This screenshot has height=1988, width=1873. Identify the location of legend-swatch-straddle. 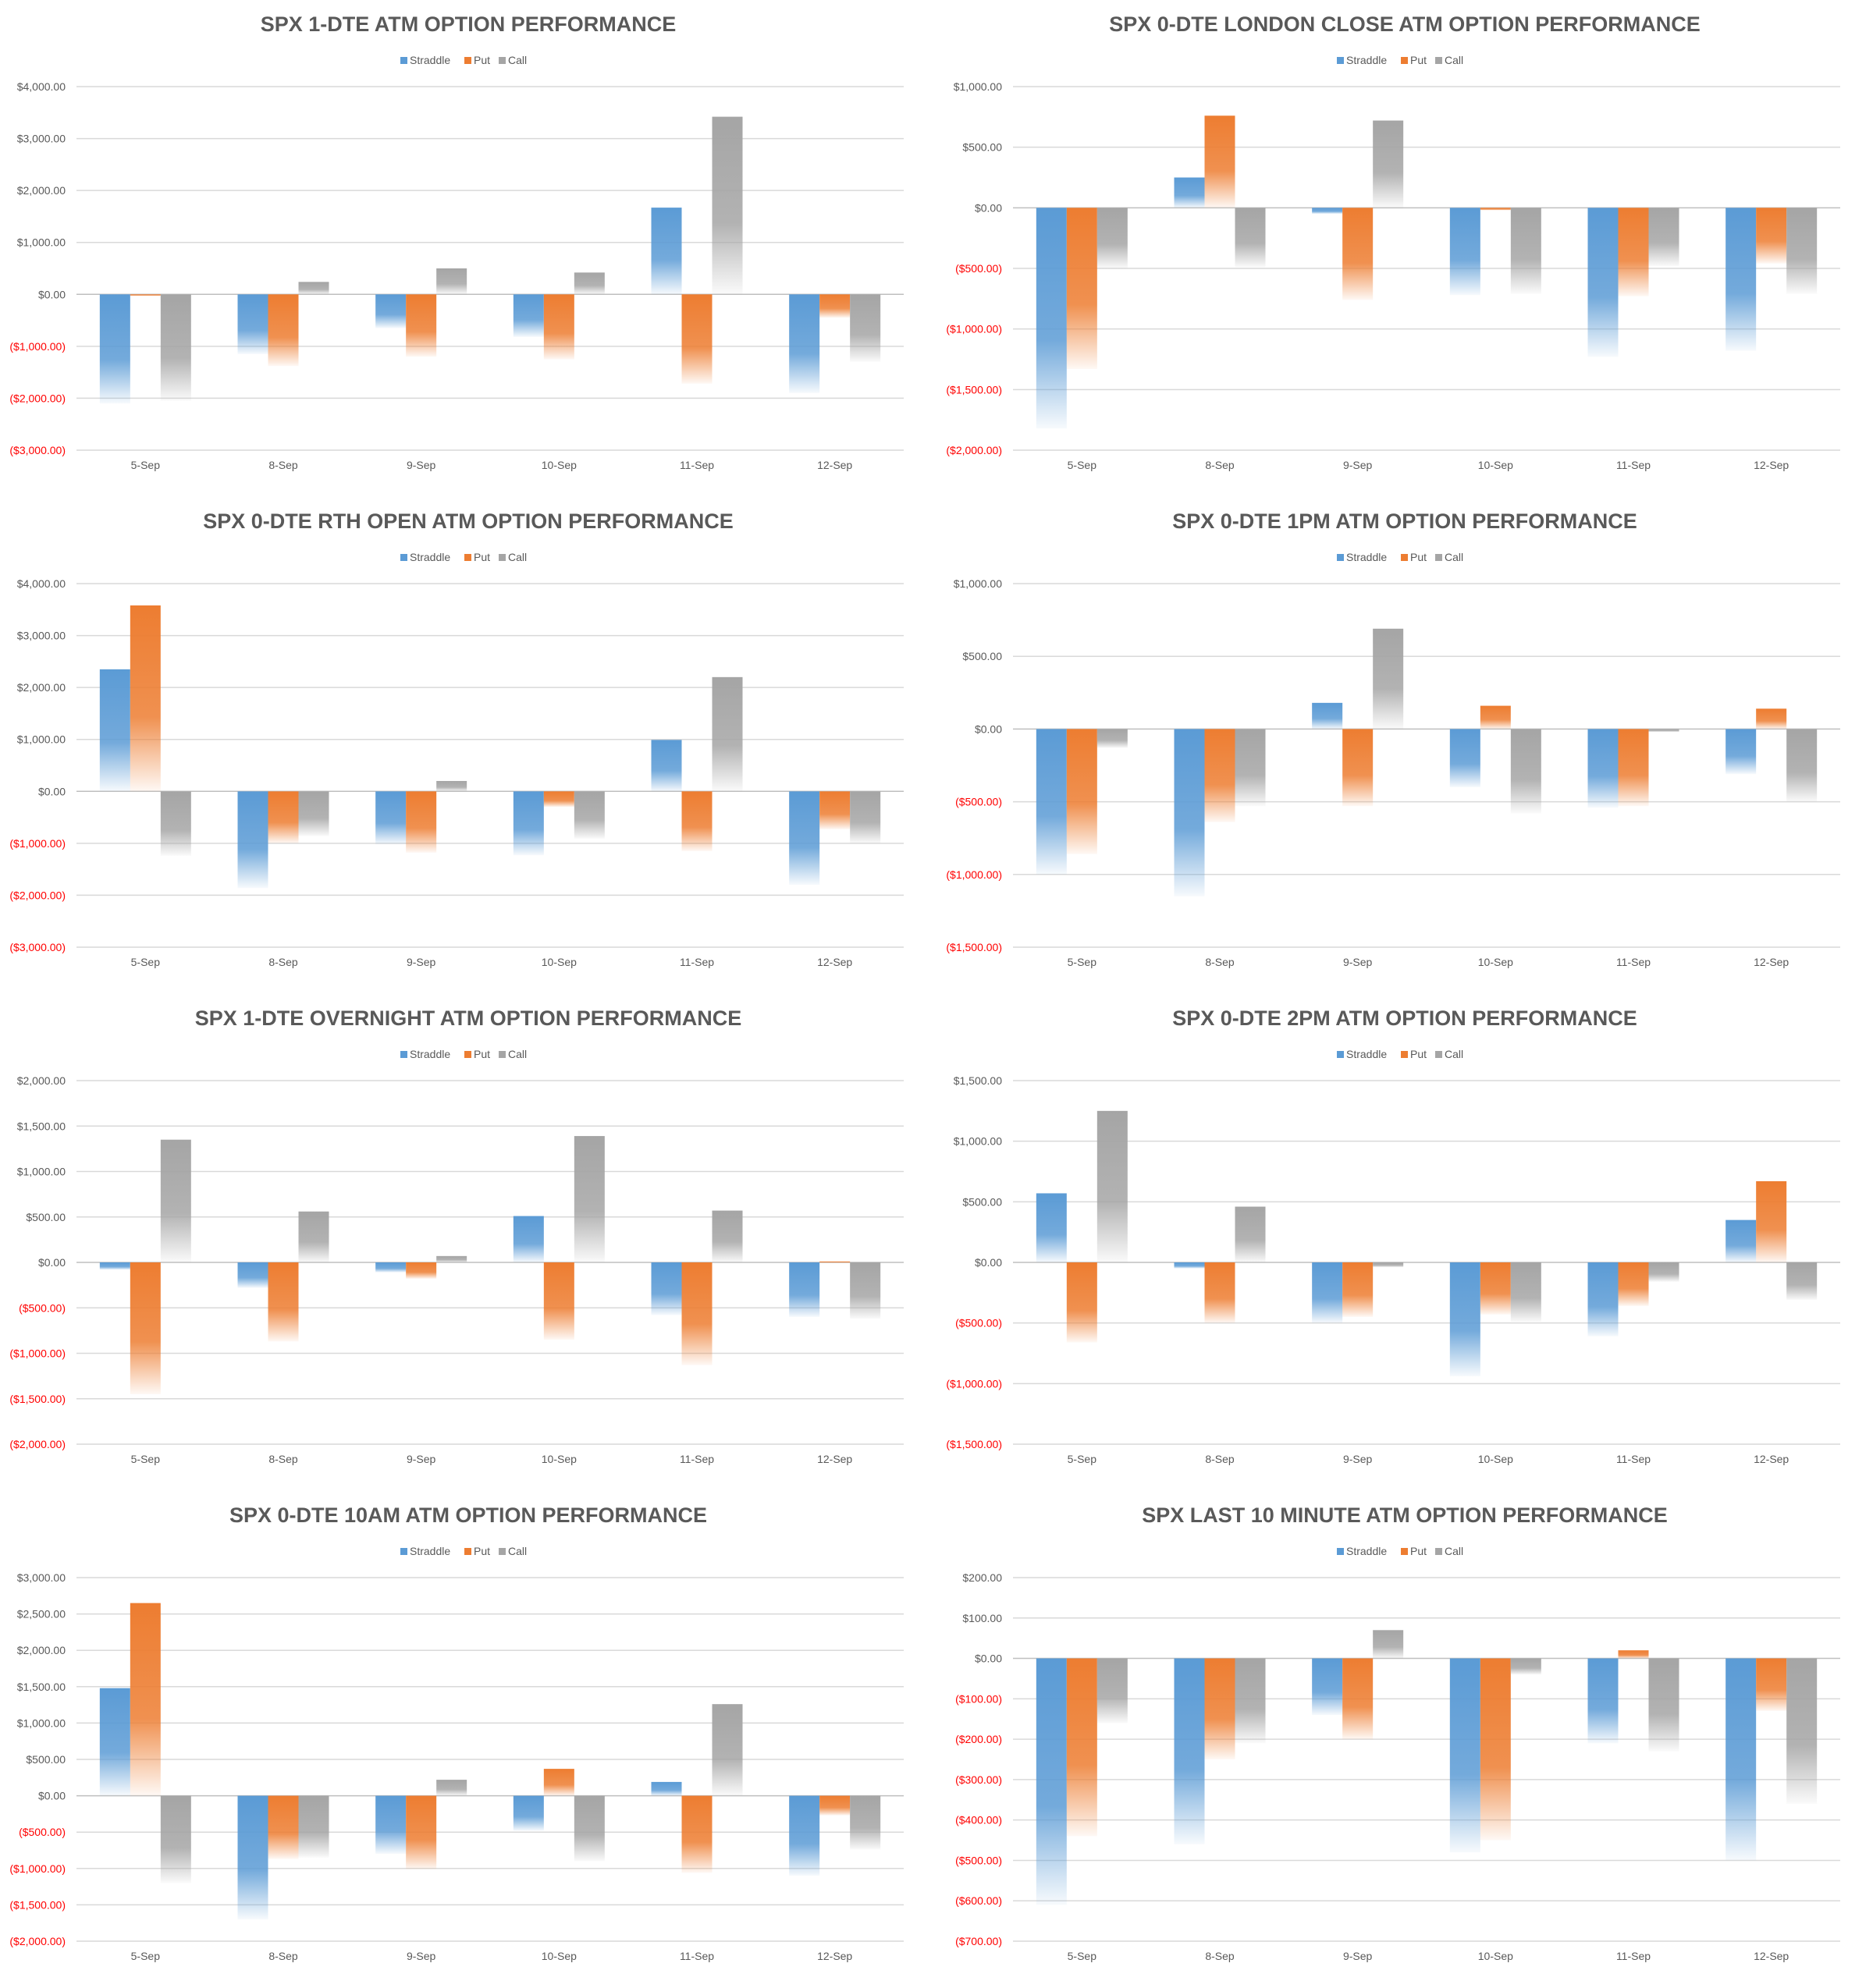
(1341, 1551).